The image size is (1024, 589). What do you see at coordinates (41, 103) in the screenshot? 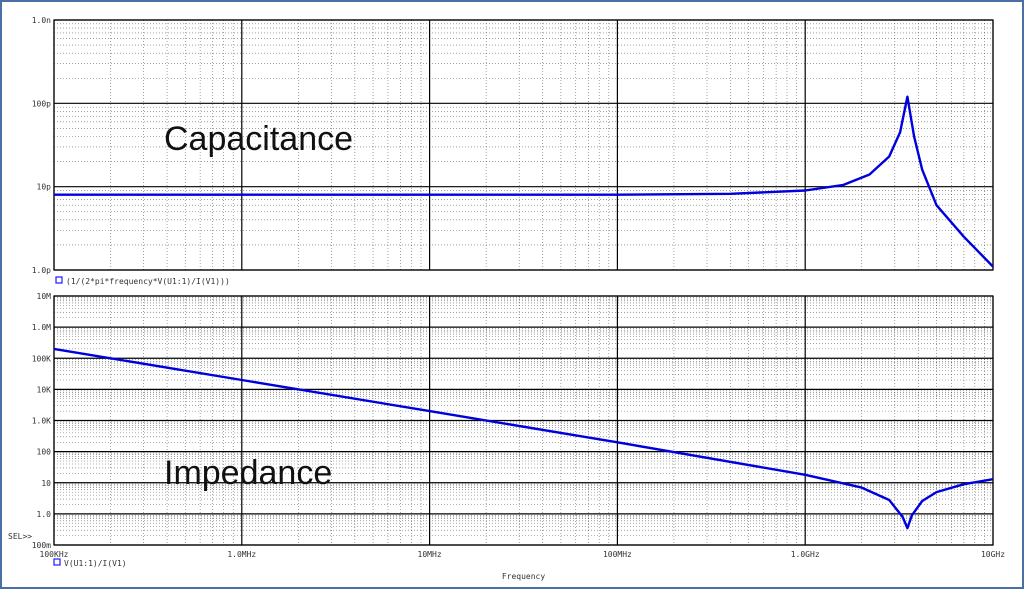
I see `y-tick-label: 100p` at bounding box center [41, 103].